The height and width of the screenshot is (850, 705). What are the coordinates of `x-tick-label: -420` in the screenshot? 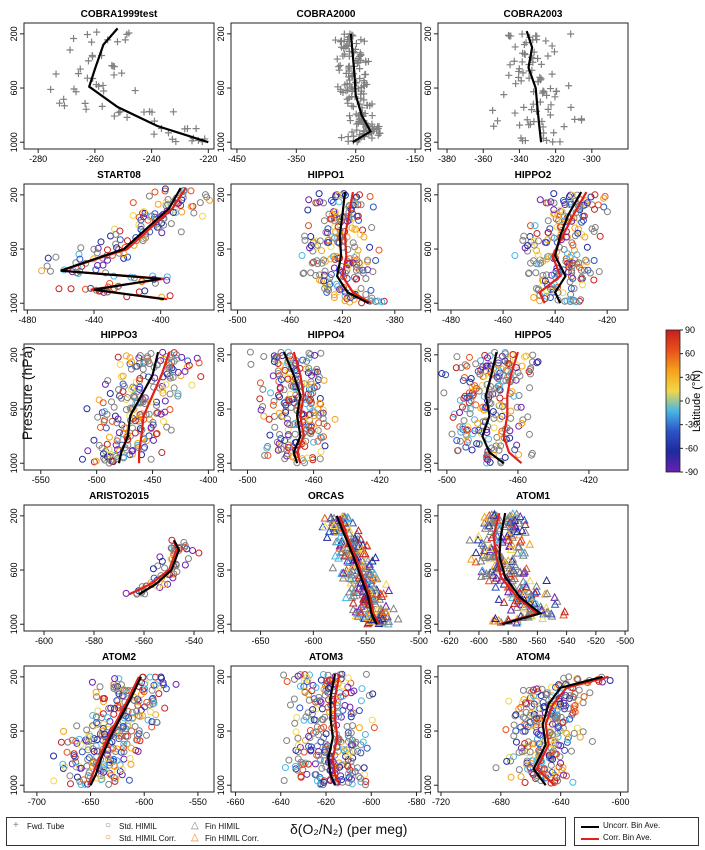 It's located at (380, 480).